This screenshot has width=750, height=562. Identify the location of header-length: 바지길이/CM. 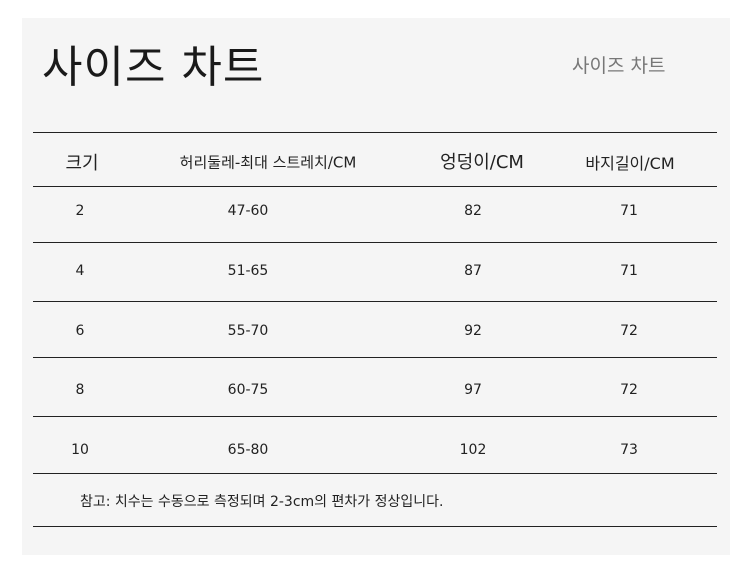
(630, 163).